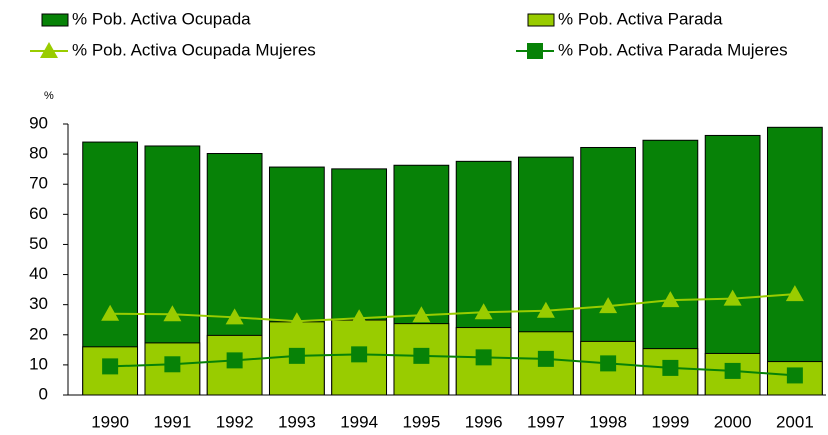 Image resolution: width=828 pixels, height=435 pixels. Describe the element at coordinates (546, 421) in the screenshot. I see `x-tick-label: 1997` at that location.